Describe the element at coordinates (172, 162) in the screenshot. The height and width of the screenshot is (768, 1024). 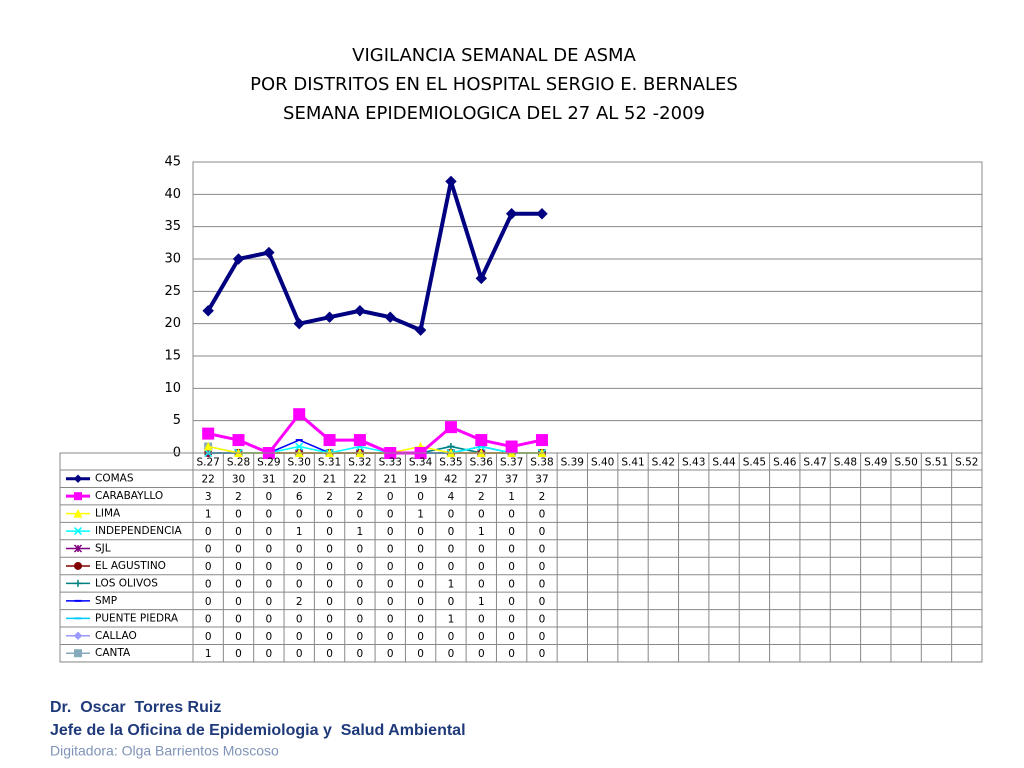
I see `y-tick-label: 45` at that location.